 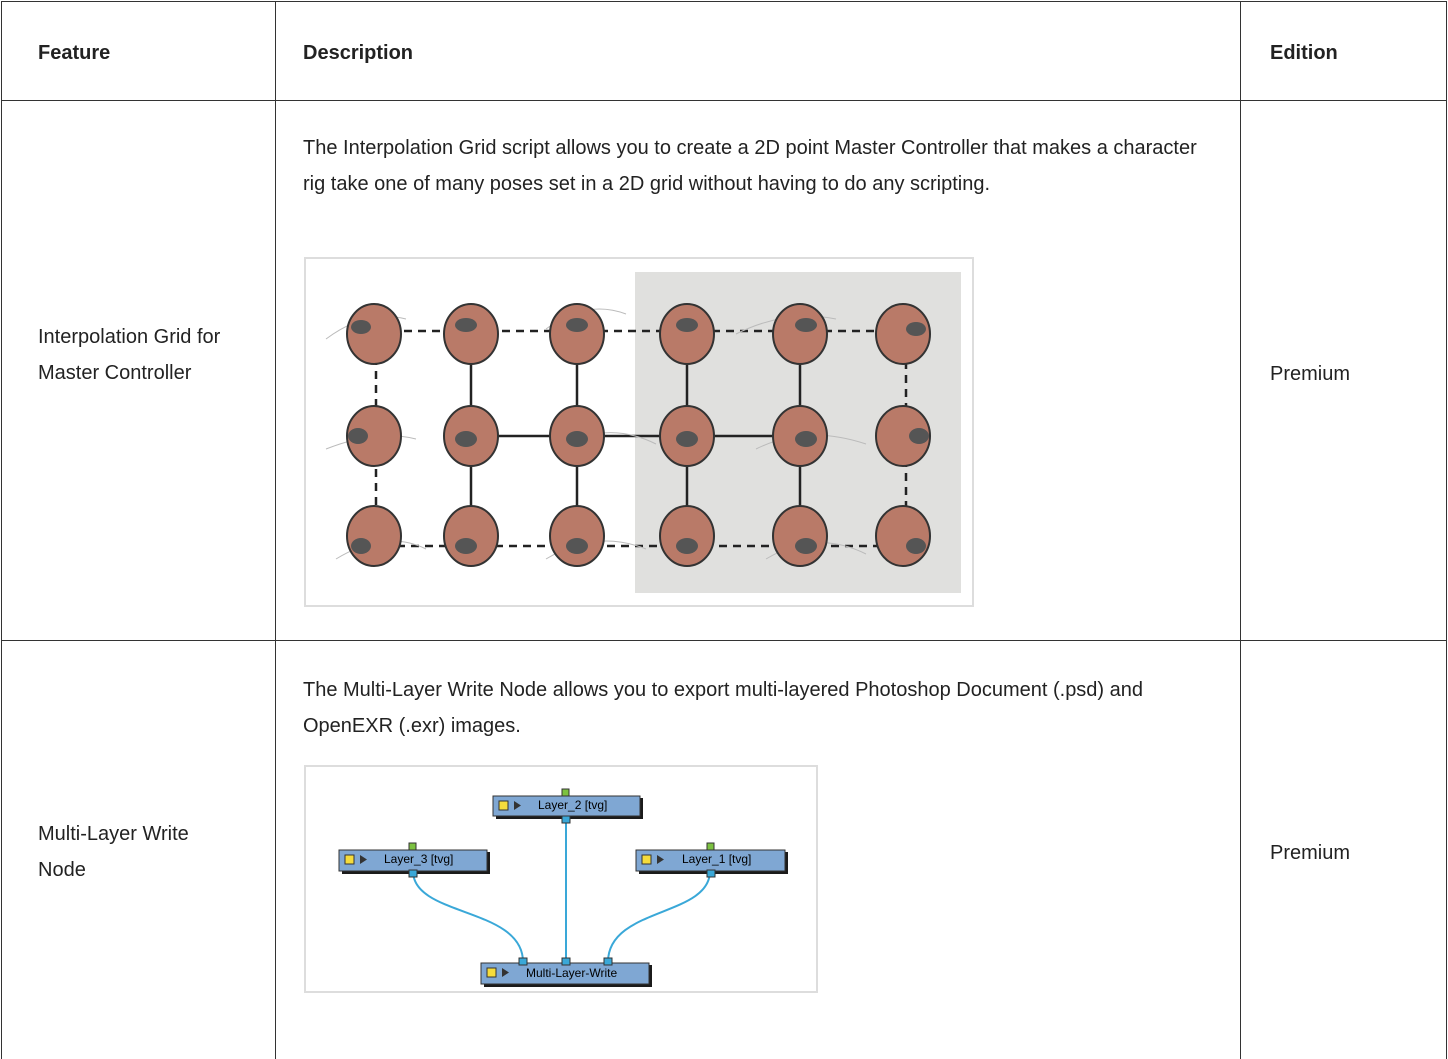 I want to click on node: Multi-Layer-Write, so click(x=566, y=972).